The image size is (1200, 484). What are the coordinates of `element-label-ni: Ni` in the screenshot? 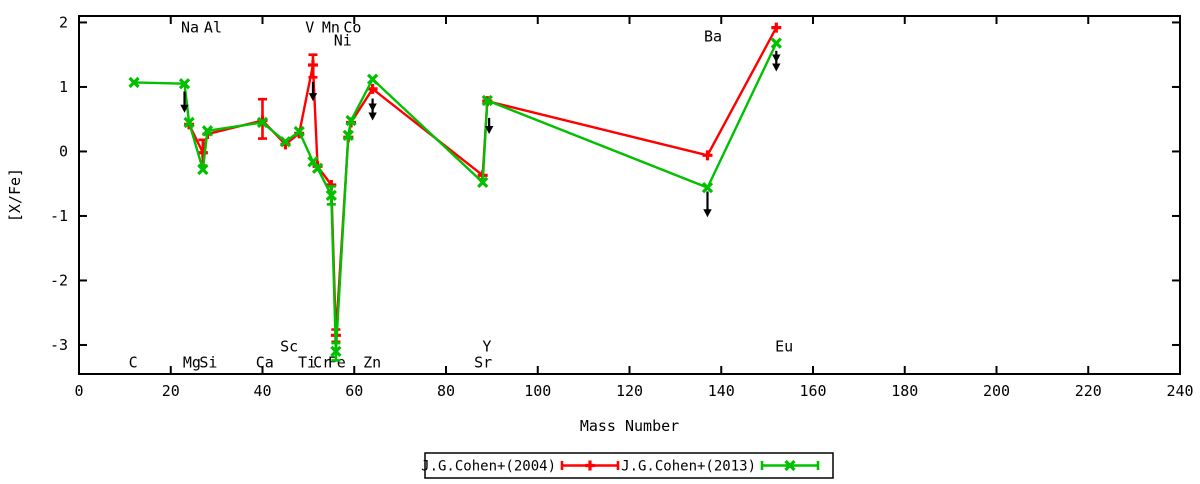 It's located at (343, 41).